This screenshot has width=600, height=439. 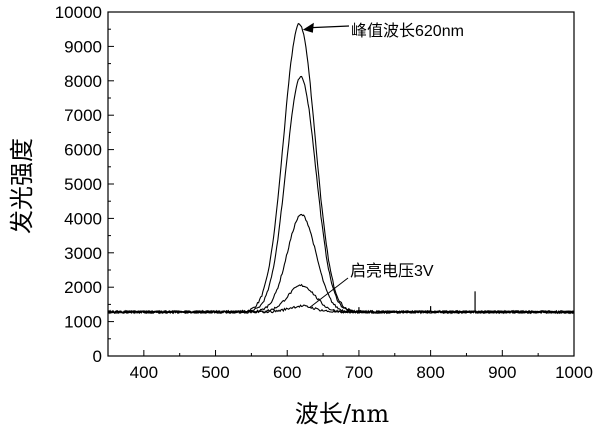 I want to click on x-tick-label: 400, so click(x=144, y=372).